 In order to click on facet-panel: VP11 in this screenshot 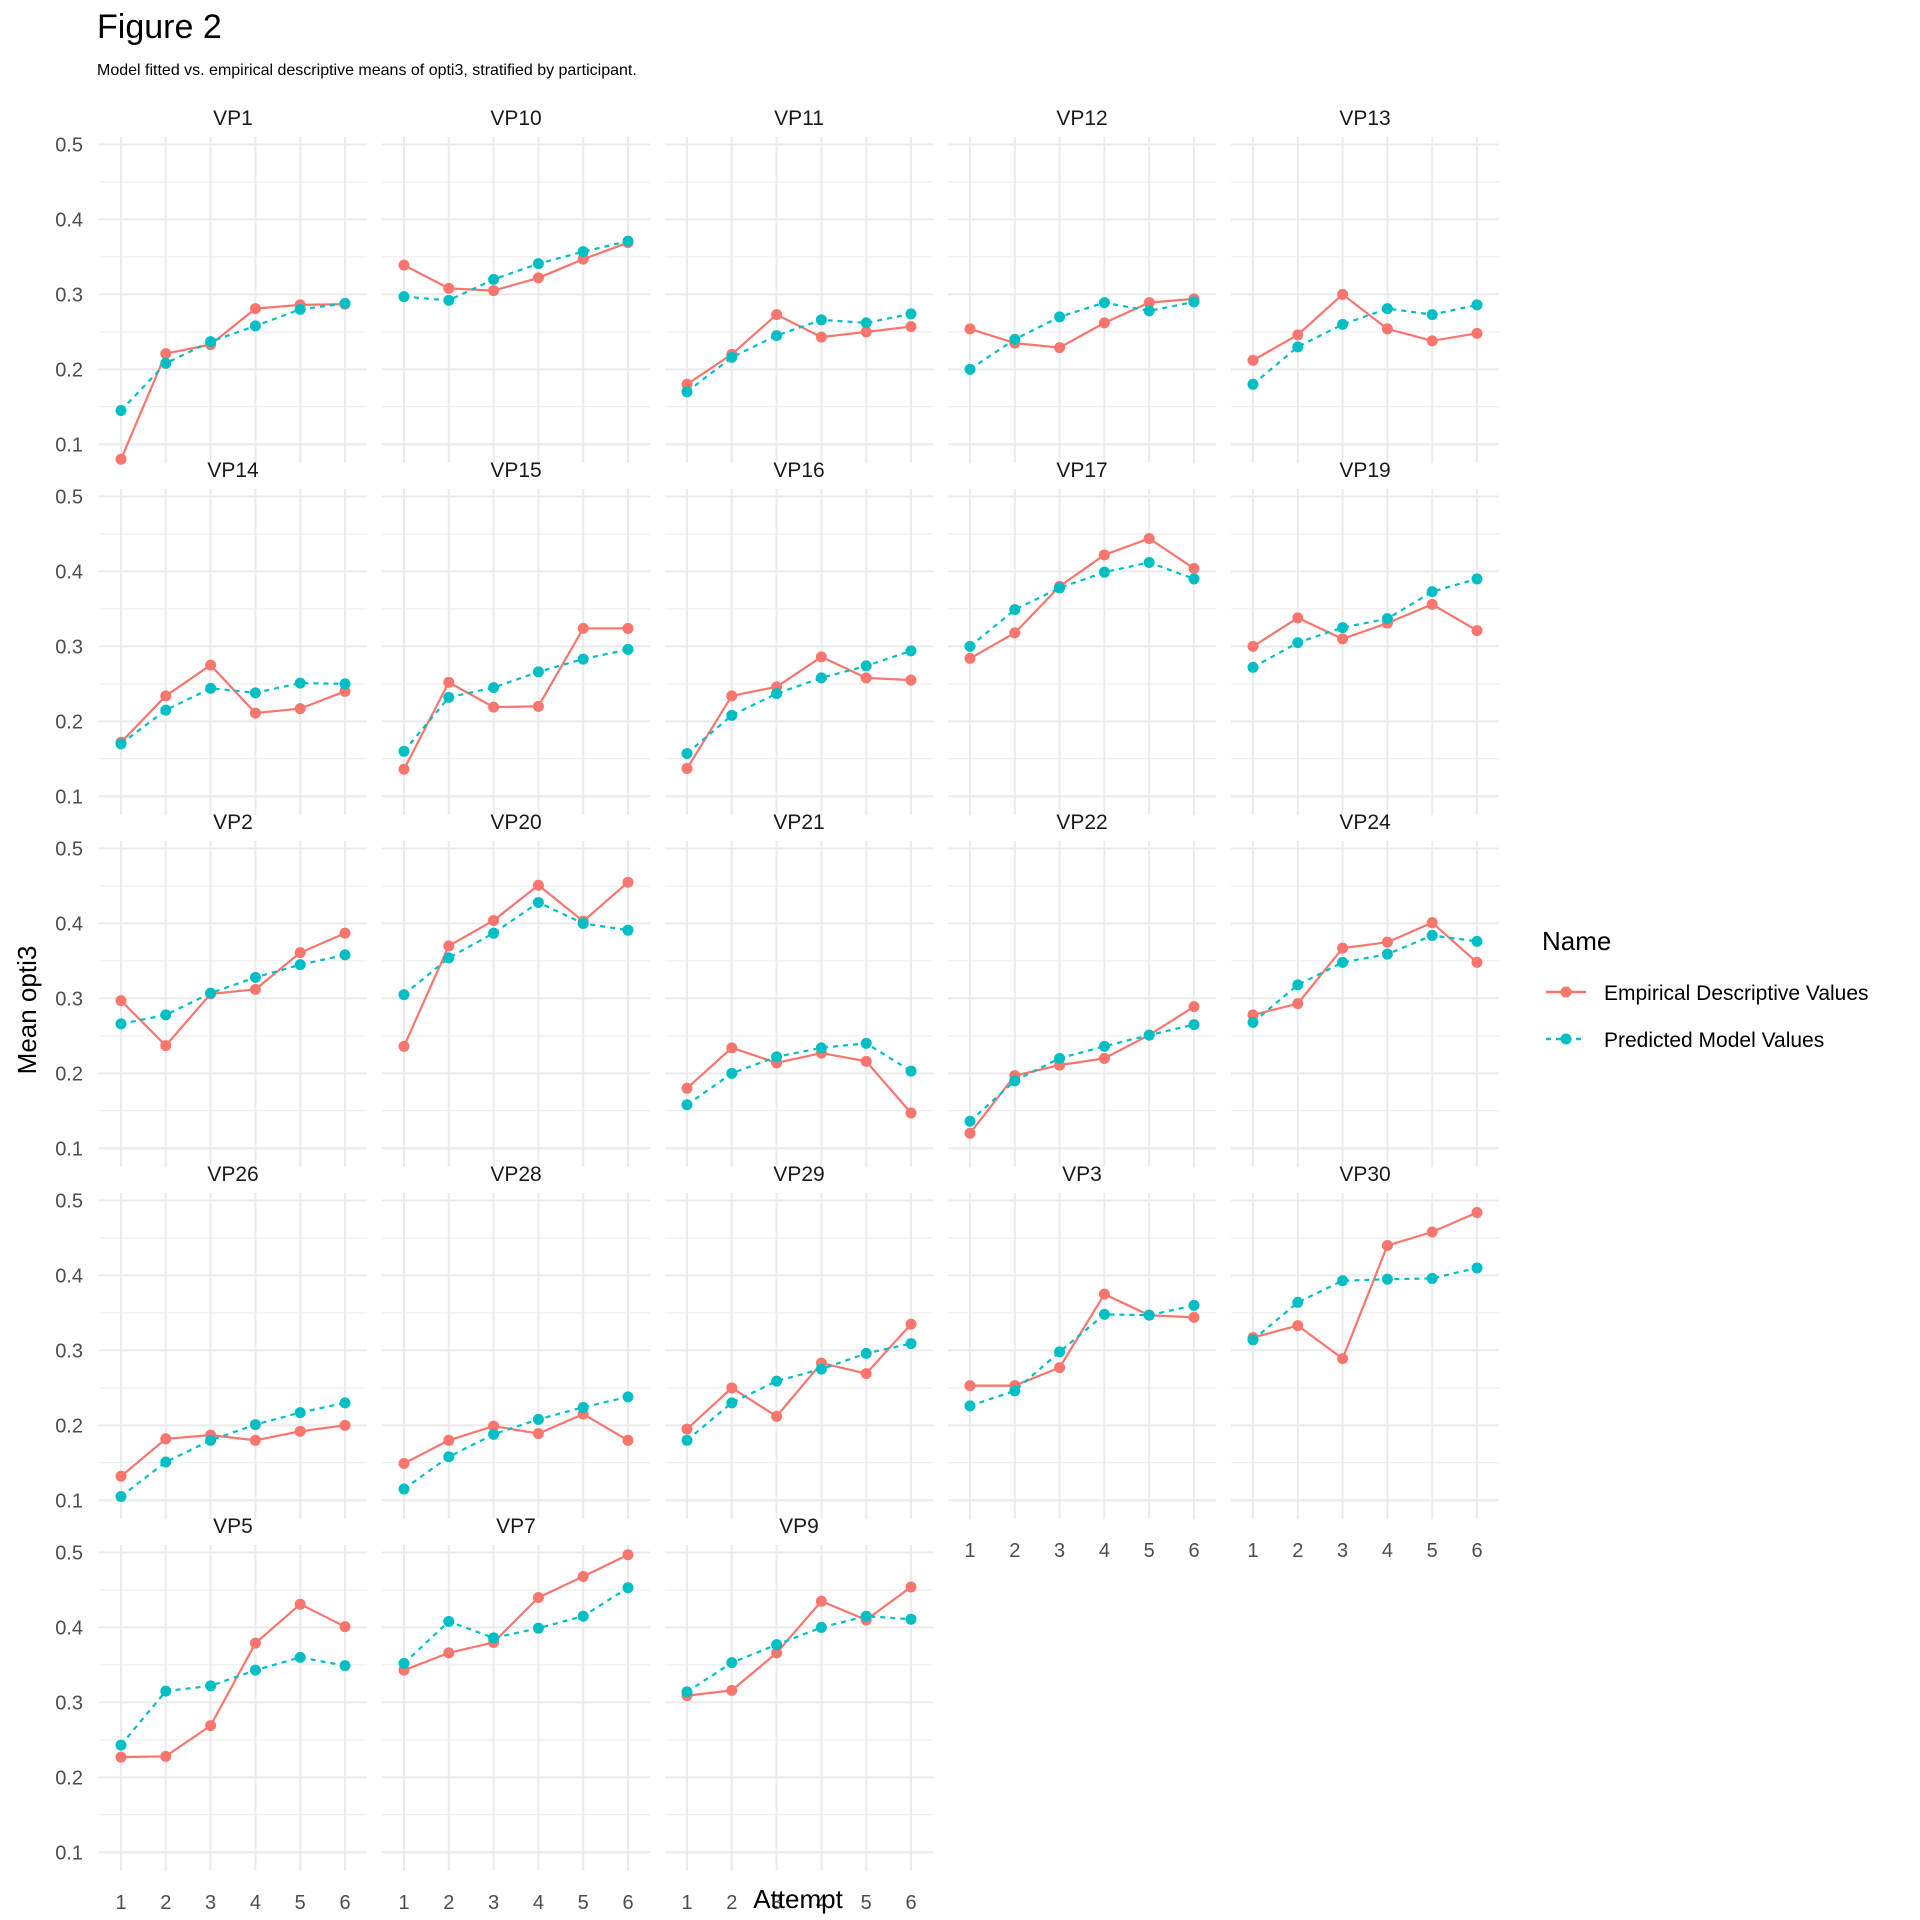, I will do `click(799, 285)`.